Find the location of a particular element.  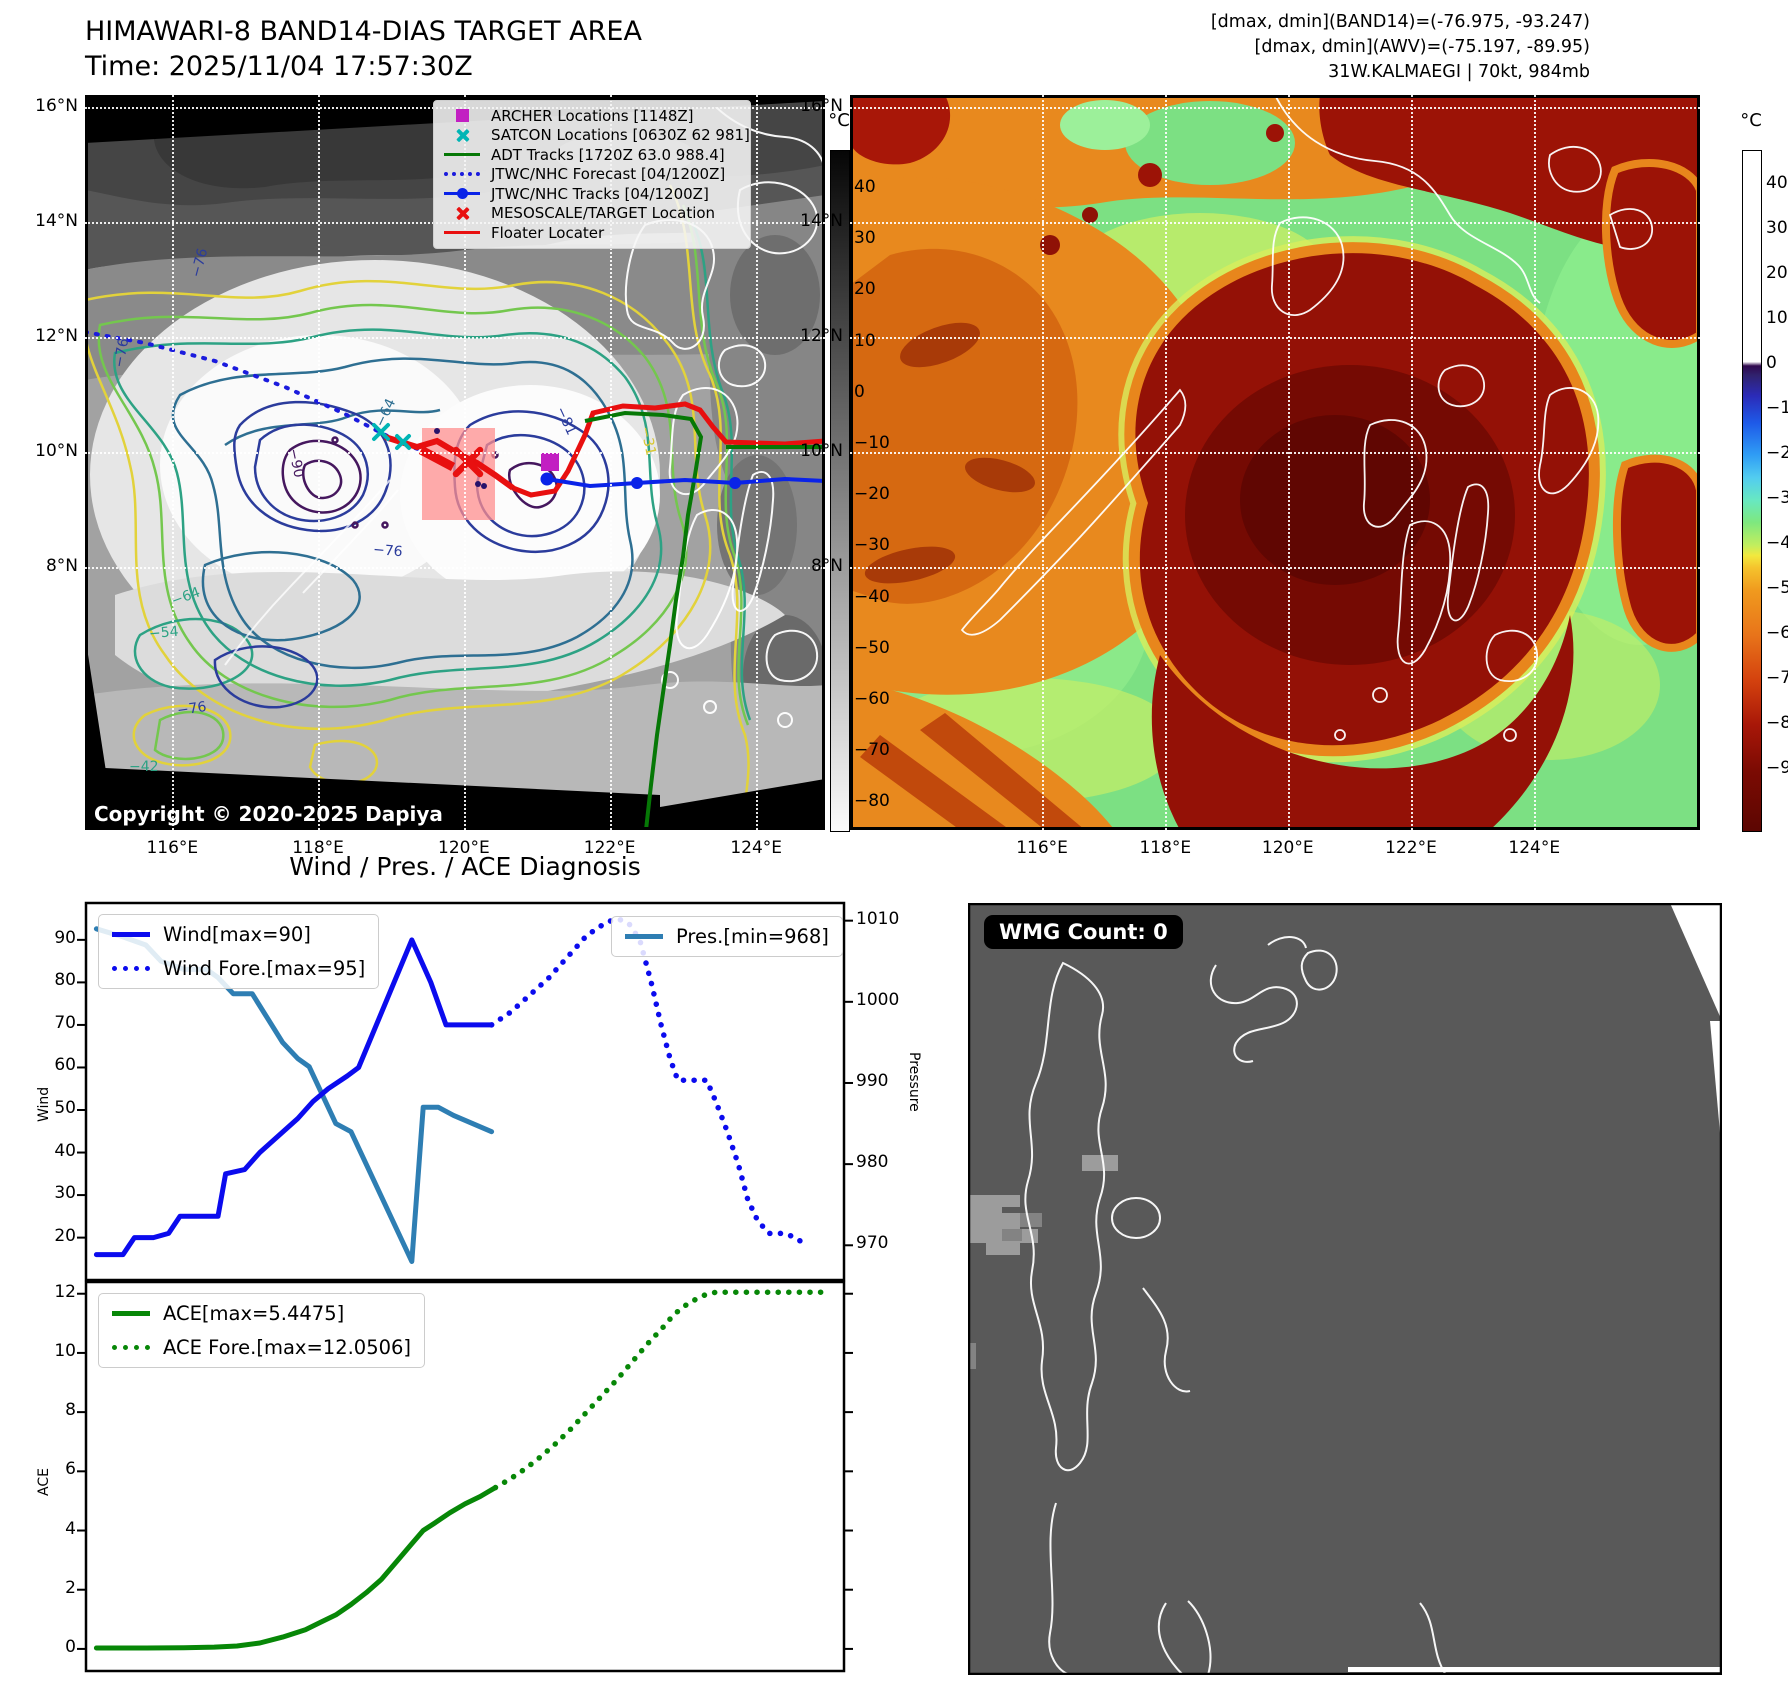

archer-dots is located at coordinates (460, 458).